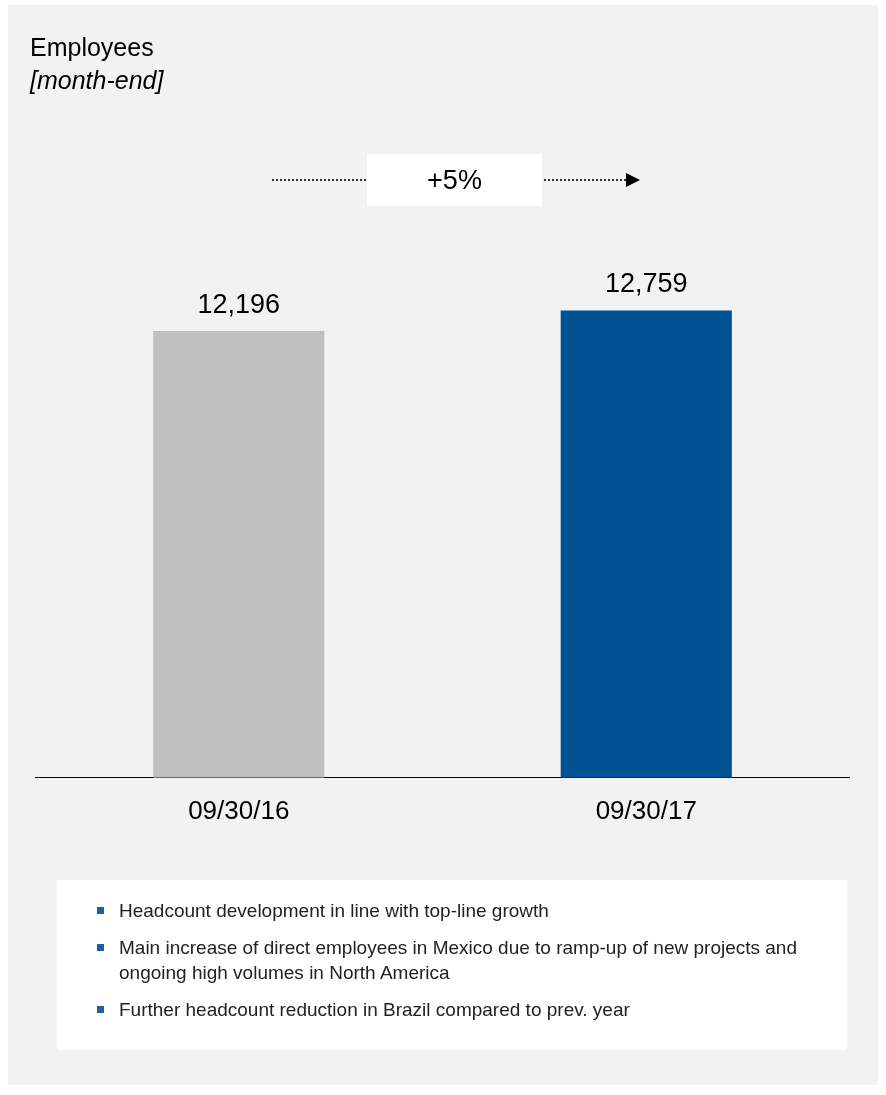 The image size is (886, 1095). What do you see at coordinates (239, 304) in the screenshot?
I see `data-label: 12,196` at bounding box center [239, 304].